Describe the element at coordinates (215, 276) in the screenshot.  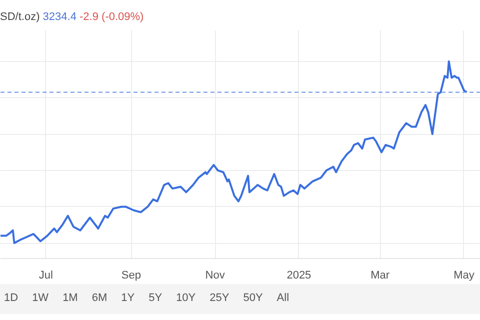
I see `x-tick-label: Nov` at that location.